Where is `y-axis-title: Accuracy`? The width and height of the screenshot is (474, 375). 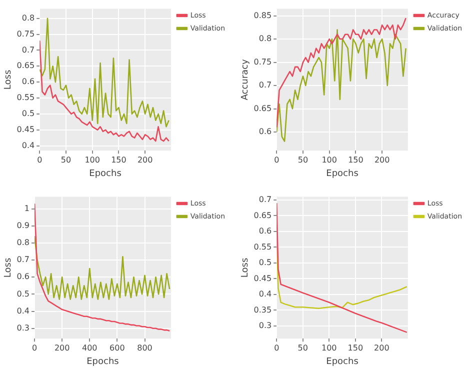 y-axis-title: Accuracy is located at coordinates (245, 79).